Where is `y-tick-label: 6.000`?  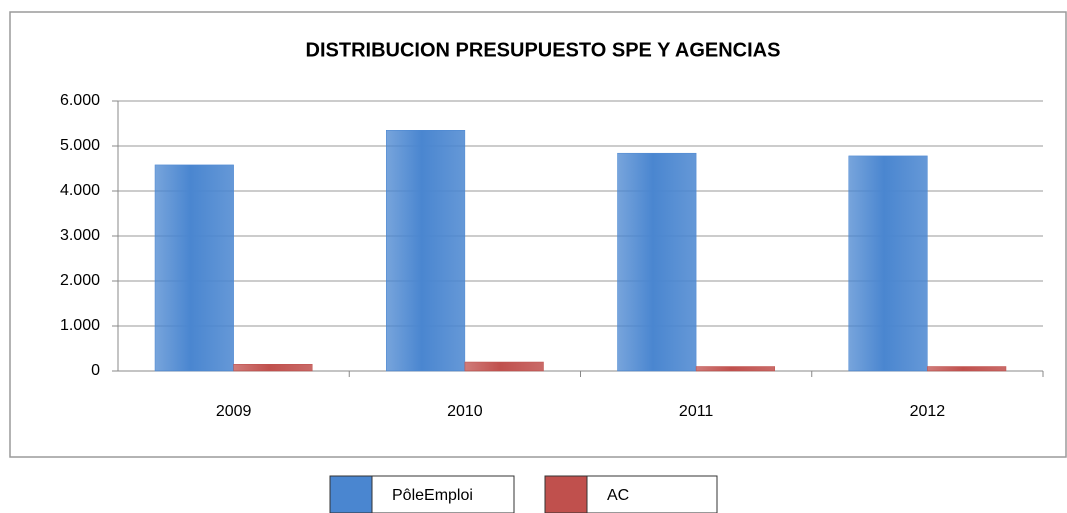
y-tick-label: 6.000 is located at coordinates (80, 100).